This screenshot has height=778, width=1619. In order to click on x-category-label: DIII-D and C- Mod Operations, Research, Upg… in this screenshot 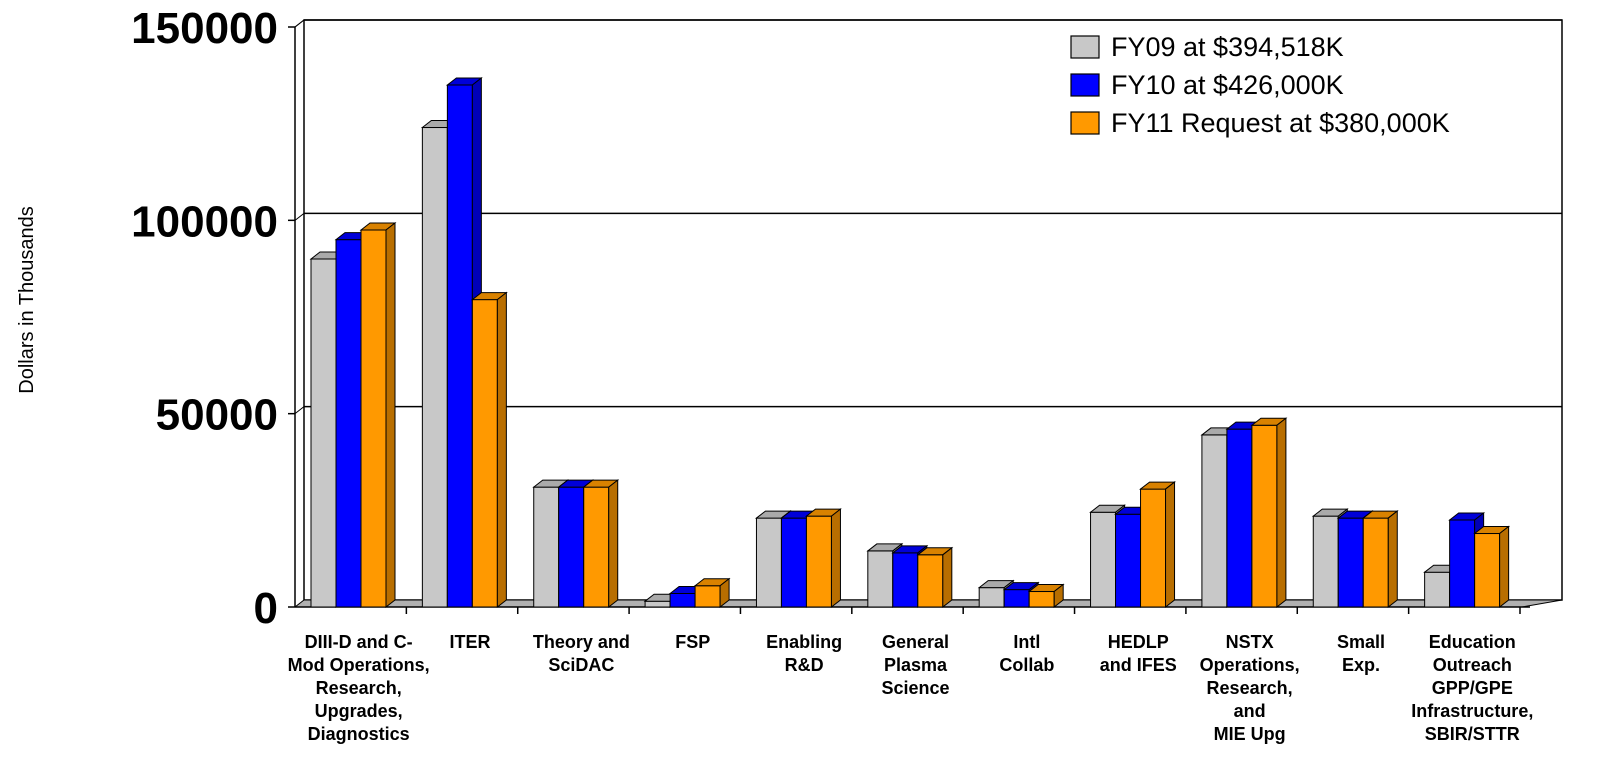, I will do `click(359, 688)`.